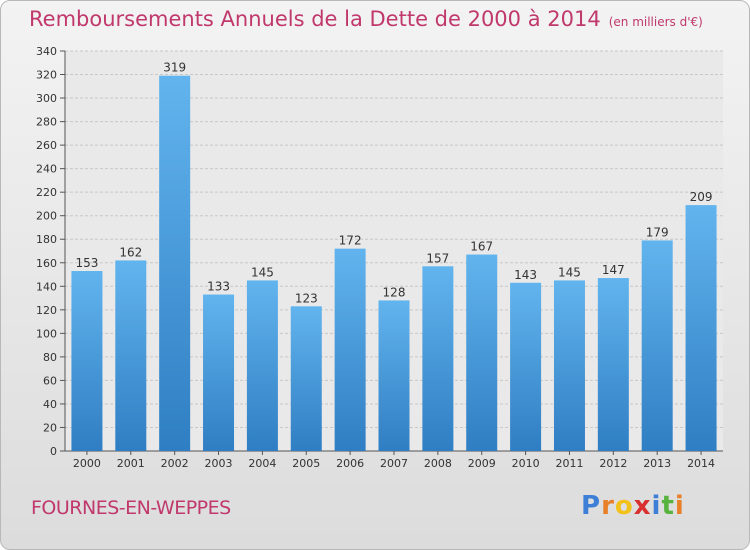 The image size is (750, 550). I want to click on bar-value-label: 128, so click(394, 292).